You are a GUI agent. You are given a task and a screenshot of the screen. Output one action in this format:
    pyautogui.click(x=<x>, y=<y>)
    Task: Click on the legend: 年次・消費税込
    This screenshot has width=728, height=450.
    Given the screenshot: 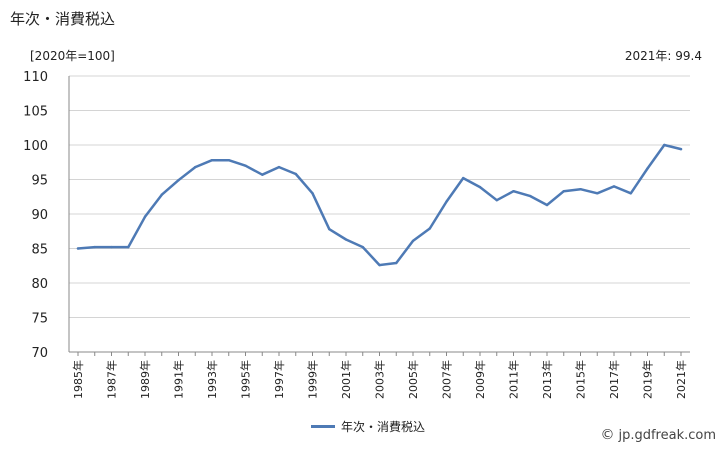 What is the action you would take?
    pyautogui.click(x=368, y=426)
    